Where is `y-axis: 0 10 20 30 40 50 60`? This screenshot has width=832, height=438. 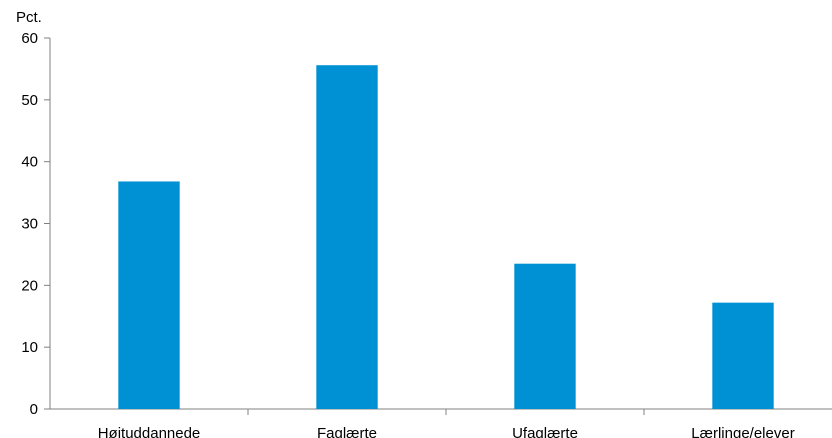
y-axis: 0 10 20 30 40 50 60 is located at coordinates (36, 224).